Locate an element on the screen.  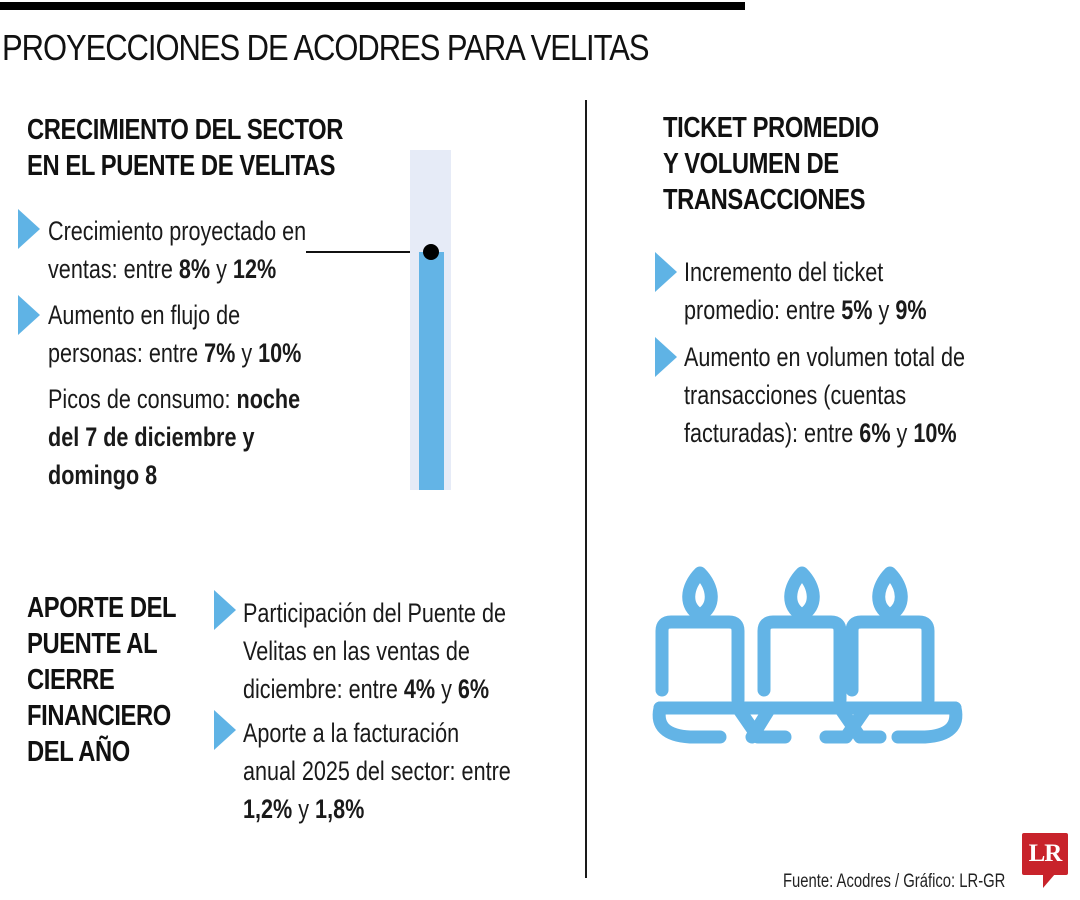
item-range: diciembre: entre 4% y 6% is located at coordinates (374, 689).